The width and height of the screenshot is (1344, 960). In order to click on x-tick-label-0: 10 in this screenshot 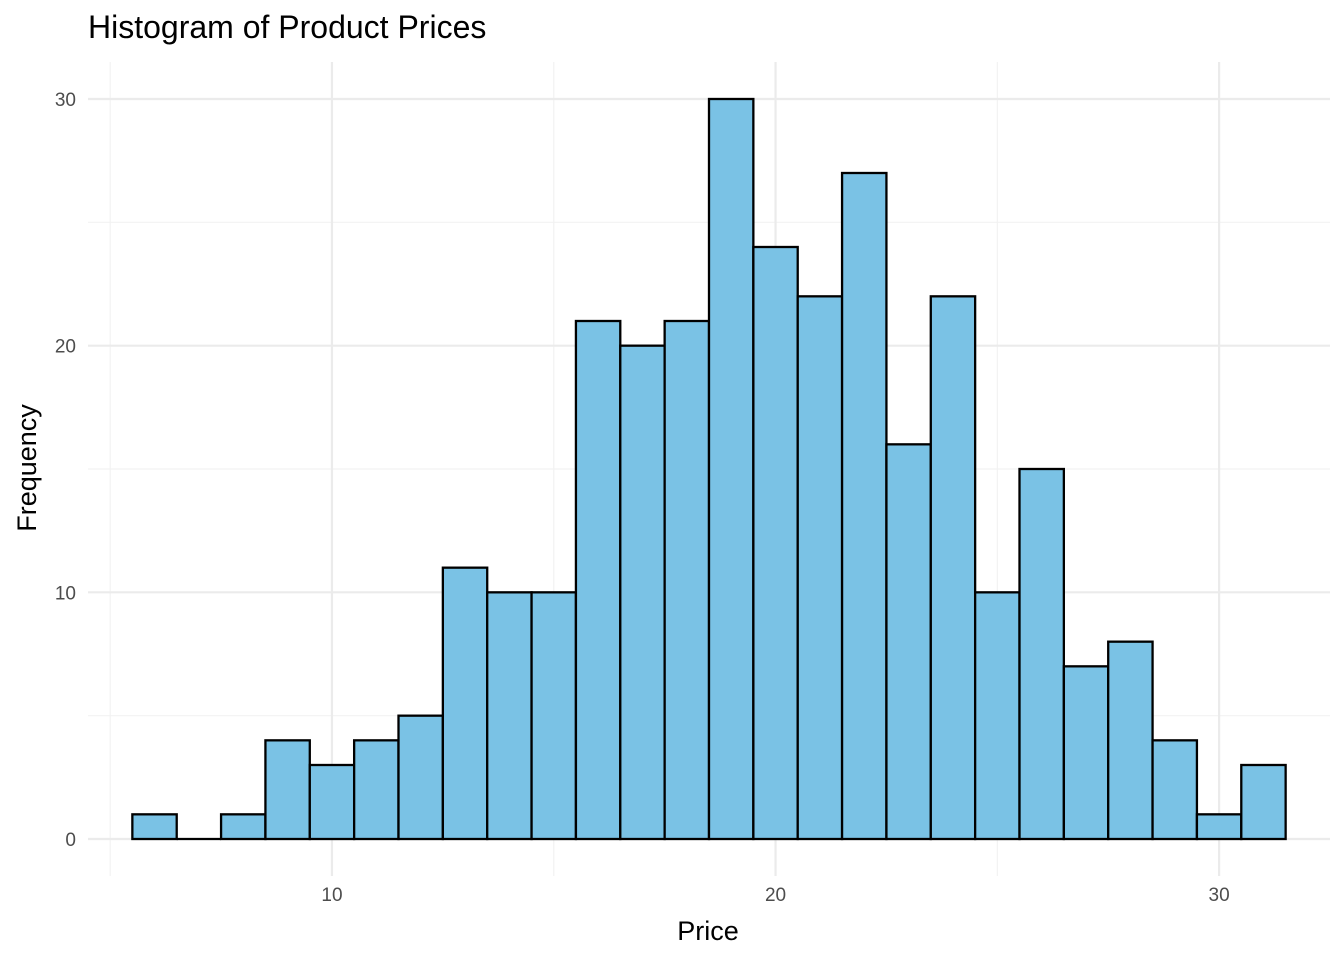, I will do `click(331, 895)`.